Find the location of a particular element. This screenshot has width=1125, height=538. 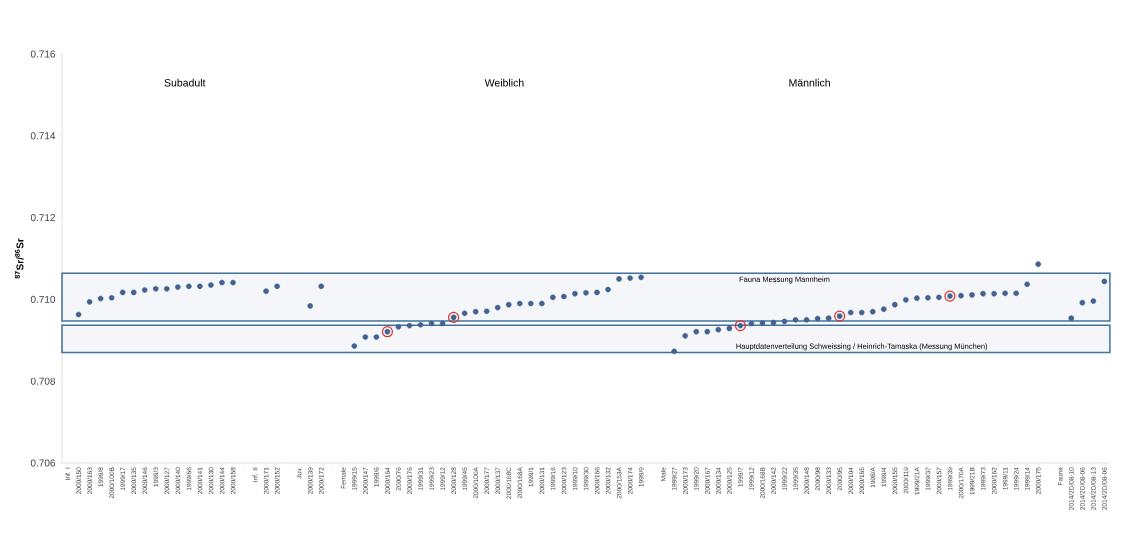

y-tick-label: 0.712 is located at coordinates (42, 218).